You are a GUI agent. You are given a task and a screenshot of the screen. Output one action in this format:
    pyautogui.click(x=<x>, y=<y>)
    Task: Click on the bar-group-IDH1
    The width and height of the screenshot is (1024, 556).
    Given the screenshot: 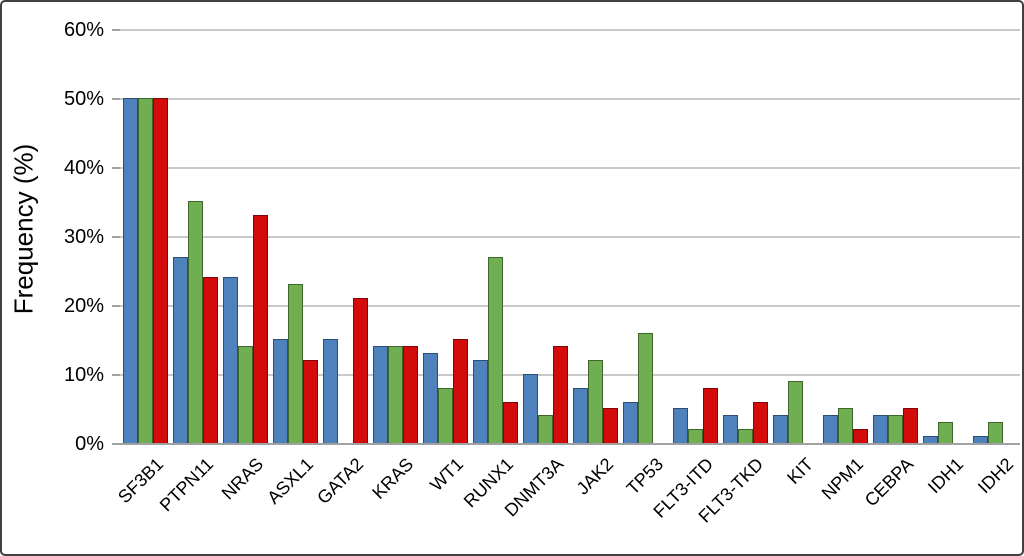 What is the action you would take?
    pyautogui.click(x=945, y=236)
    